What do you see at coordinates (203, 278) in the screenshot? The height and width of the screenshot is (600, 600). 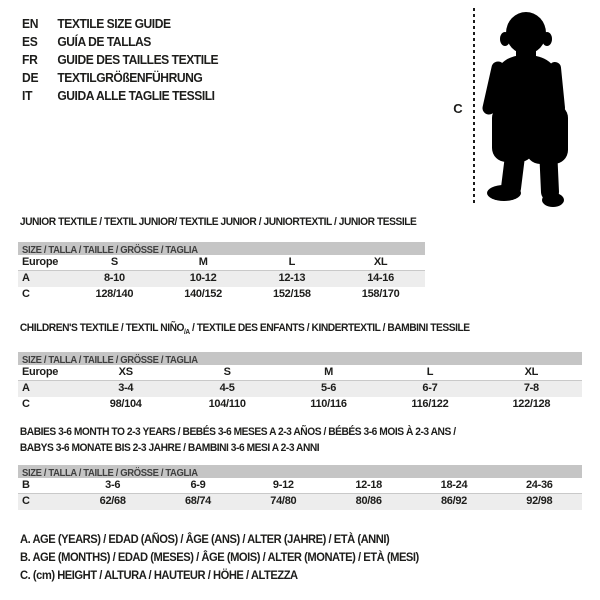 I see `table-cell: 10-12` at bounding box center [203, 278].